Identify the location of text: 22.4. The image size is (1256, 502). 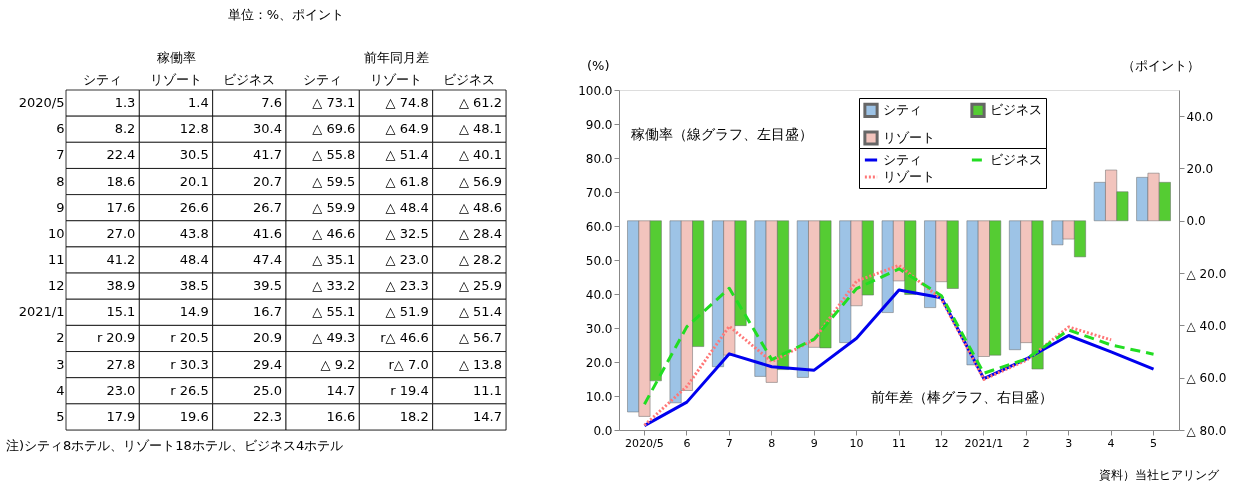
(121, 155).